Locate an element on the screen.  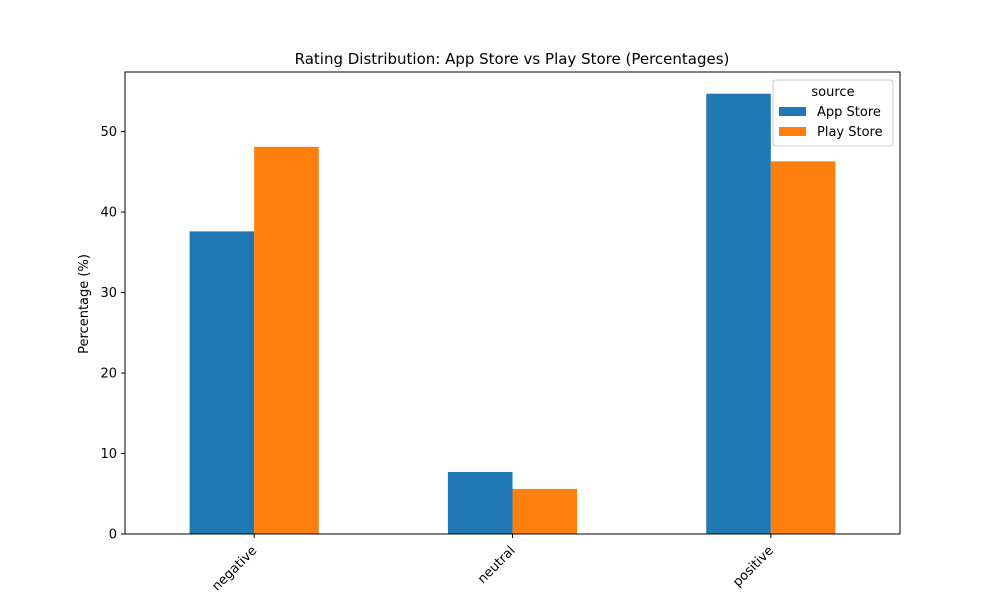
legend-entry: App Store is located at coordinates (849, 112).